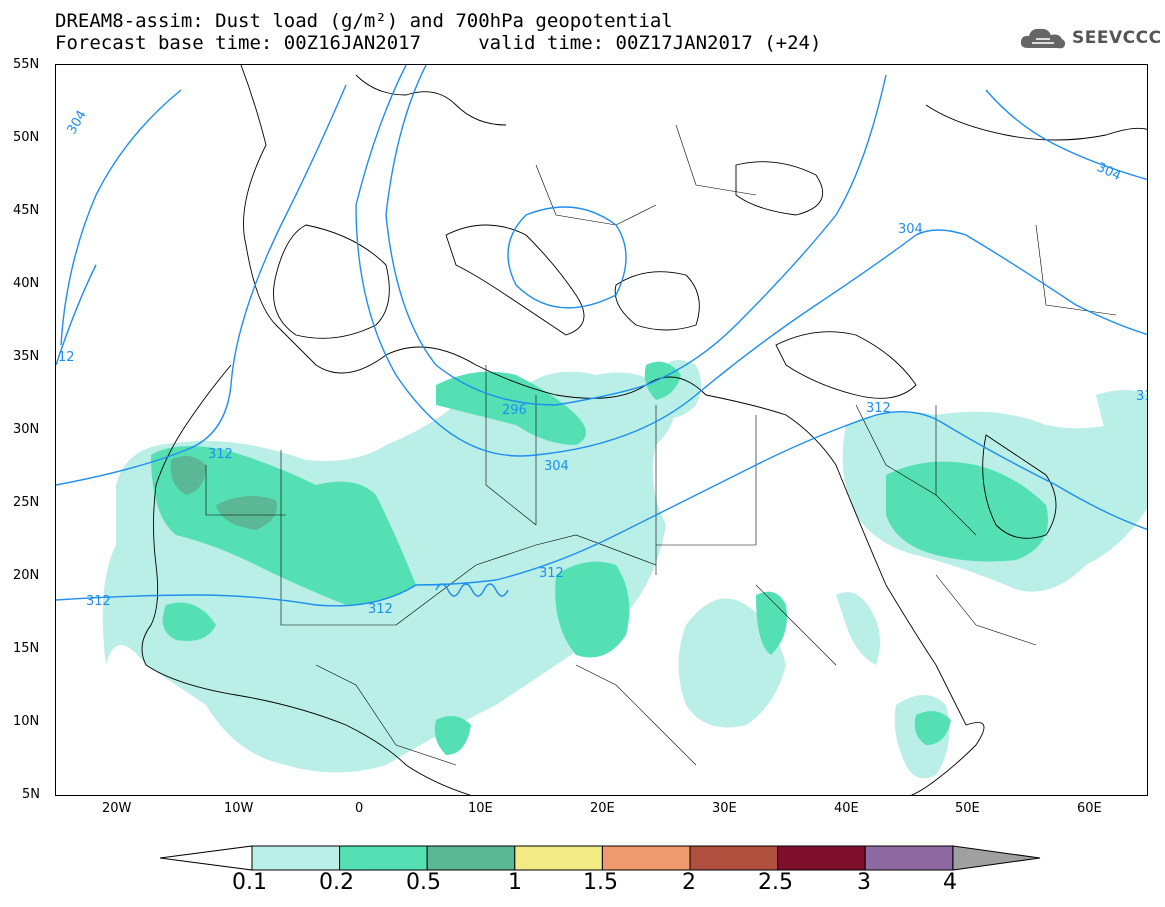 Image resolution: width=1165 pixels, height=907 pixels. What do you see at coordinates (31, 794) in the screenshot?
I see `lat-tick-label: 5N` at bounding box center [31, 794].